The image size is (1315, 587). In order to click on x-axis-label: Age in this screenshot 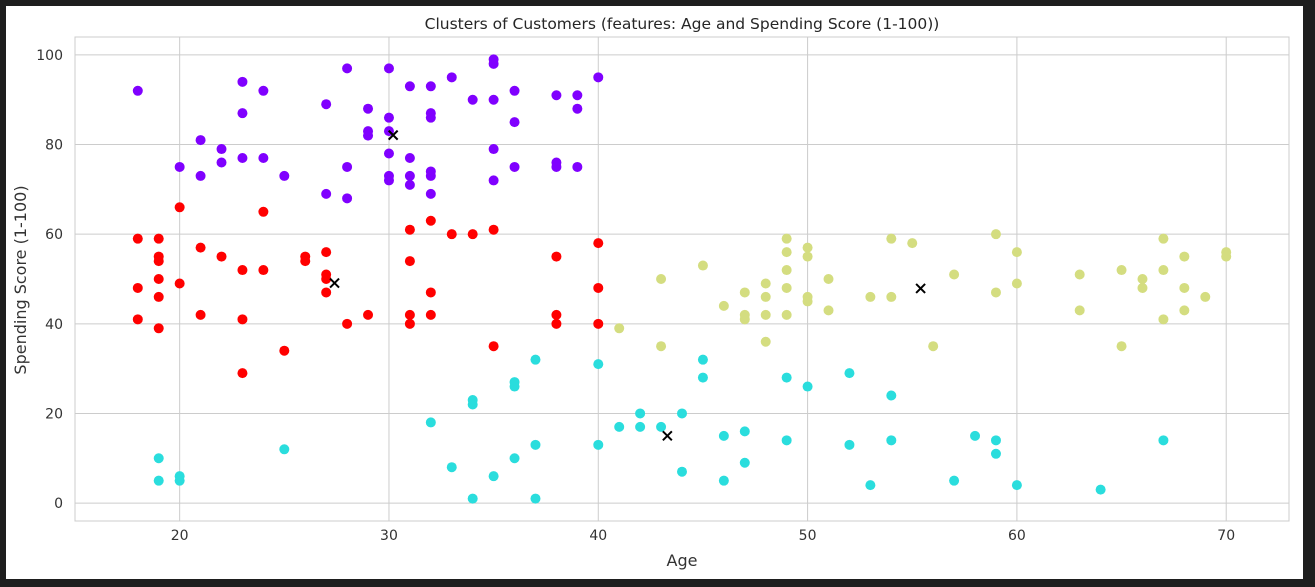, I will do `click(682, 560)`.